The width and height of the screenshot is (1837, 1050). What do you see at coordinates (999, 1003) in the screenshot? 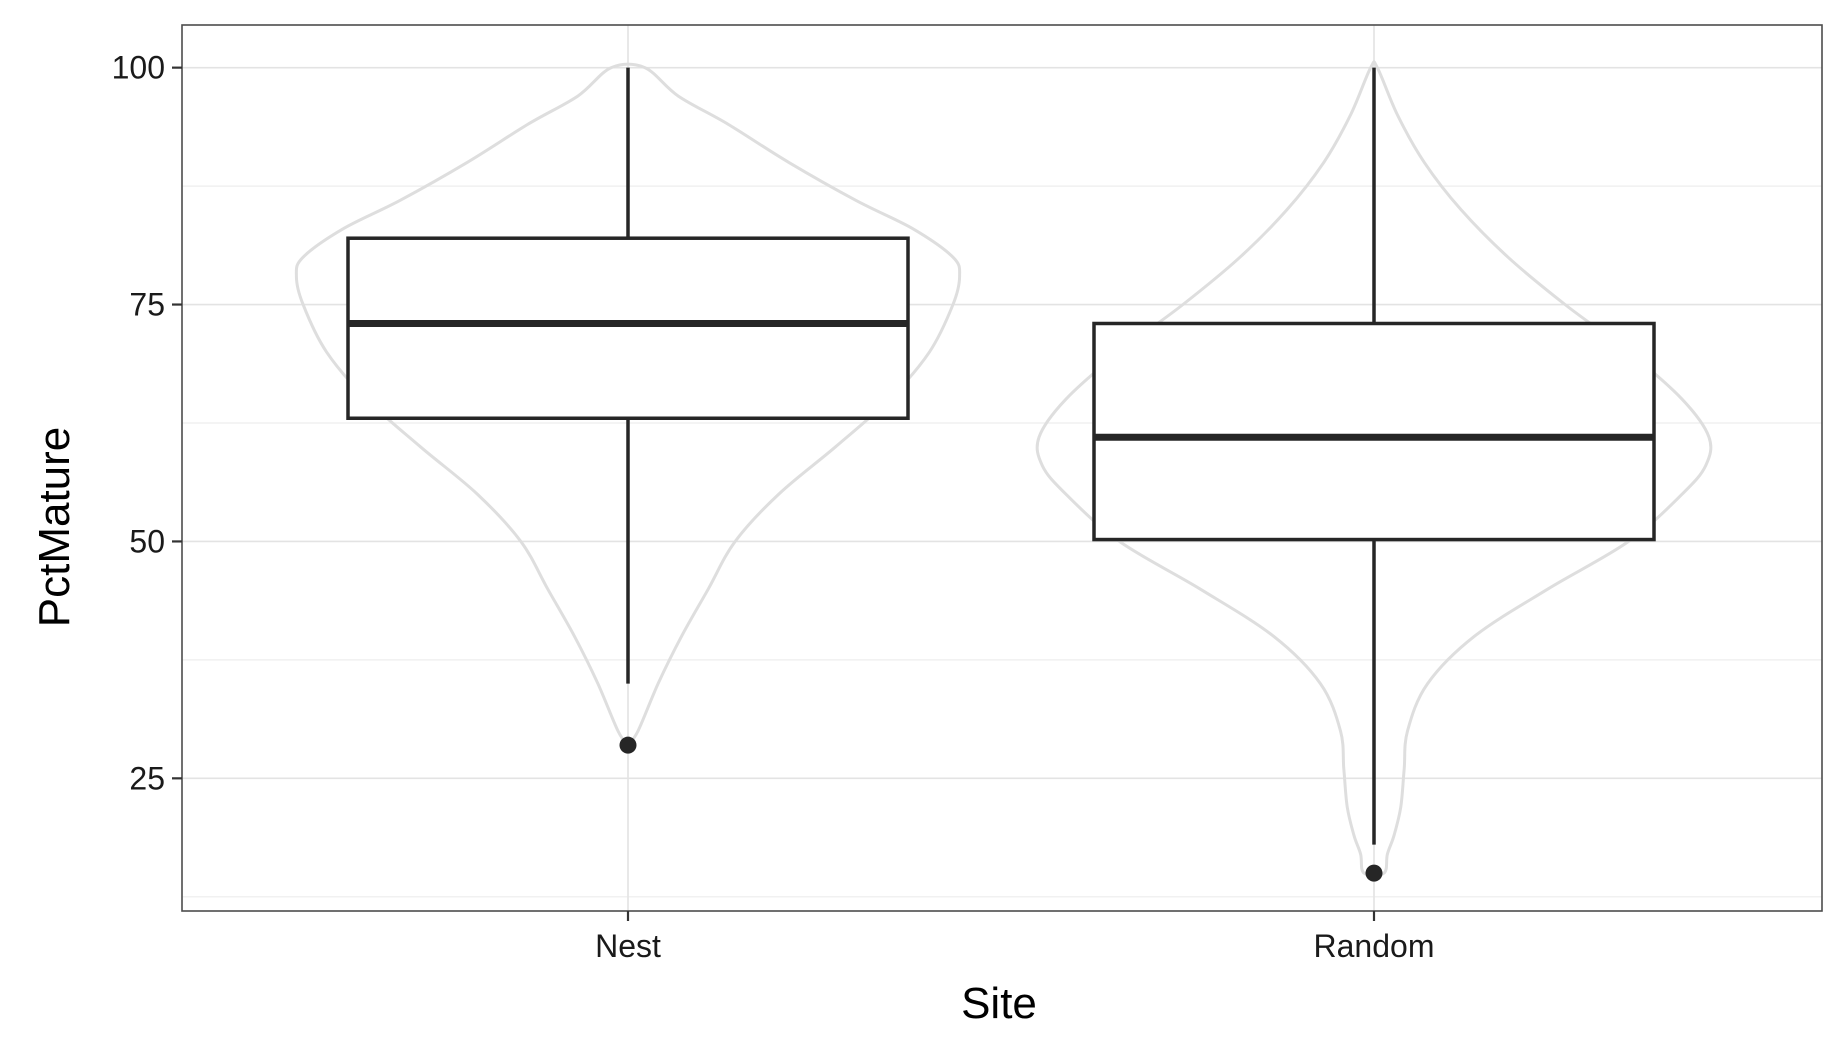
I see `x-axis-title: Site` at bounding box center [999, 1003].